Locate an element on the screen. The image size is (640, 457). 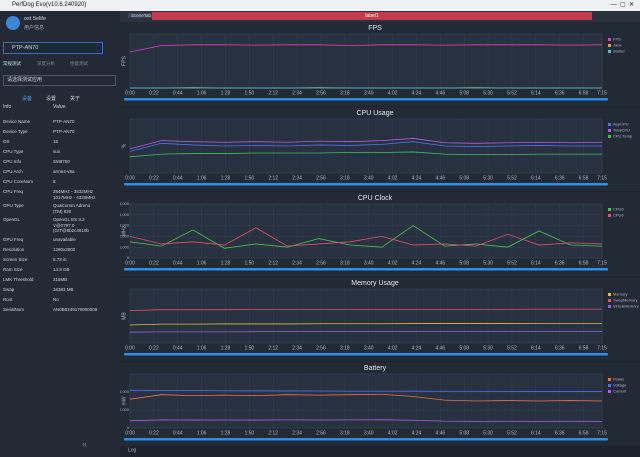
y-tick-label: 2,000 is located at coordinates (125, 409).